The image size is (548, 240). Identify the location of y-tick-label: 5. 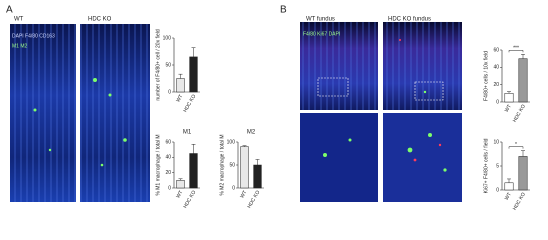
(497, 166).